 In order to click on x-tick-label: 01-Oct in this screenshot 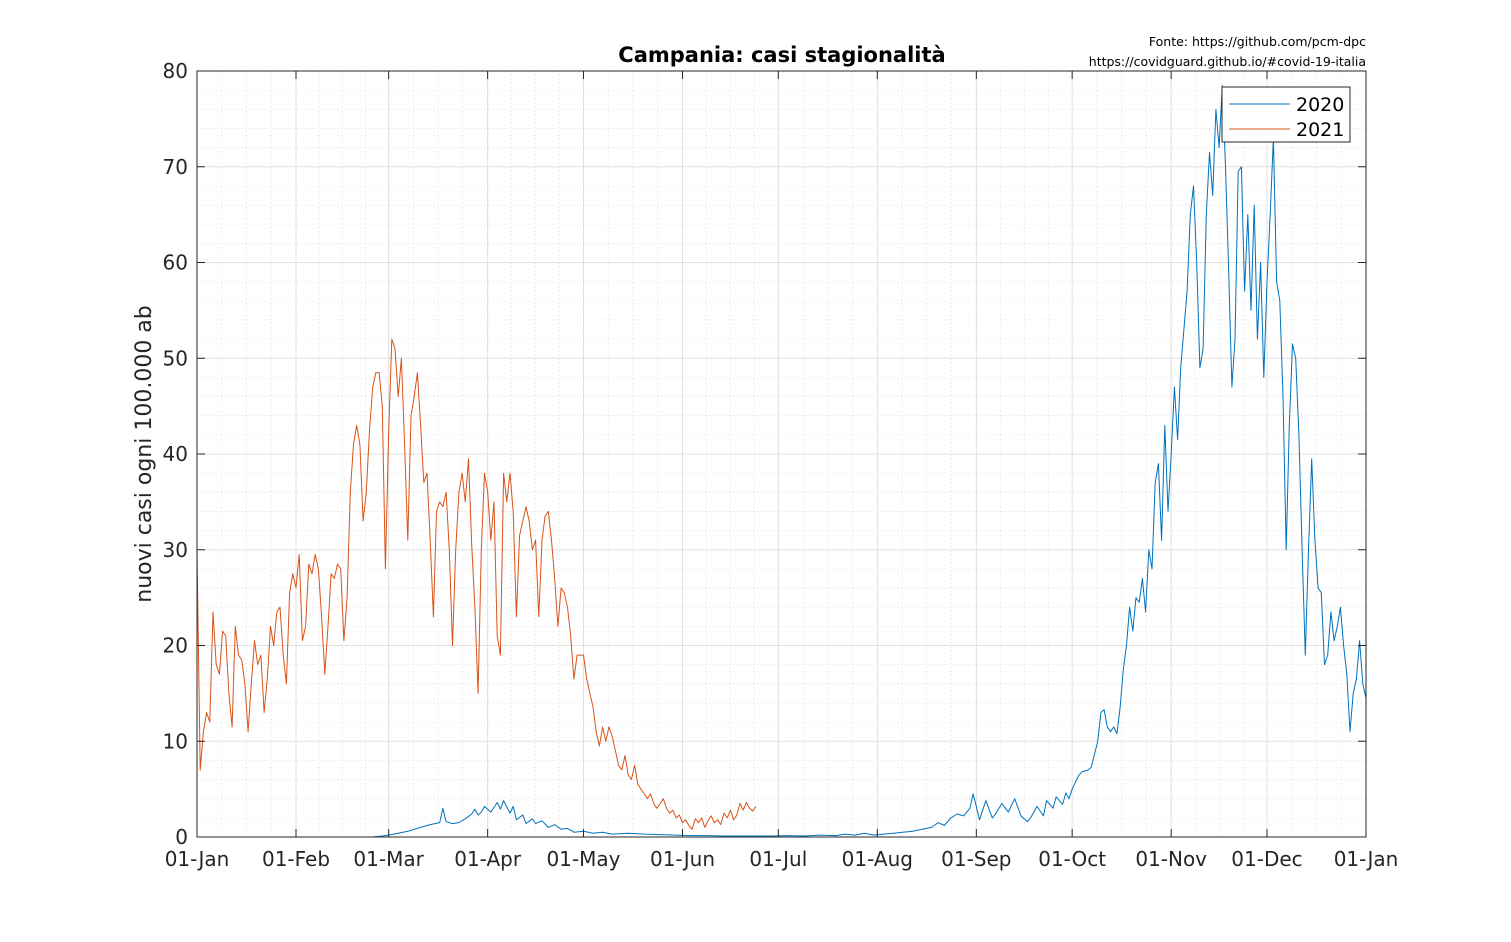, I will do `click(1072, 859)`.